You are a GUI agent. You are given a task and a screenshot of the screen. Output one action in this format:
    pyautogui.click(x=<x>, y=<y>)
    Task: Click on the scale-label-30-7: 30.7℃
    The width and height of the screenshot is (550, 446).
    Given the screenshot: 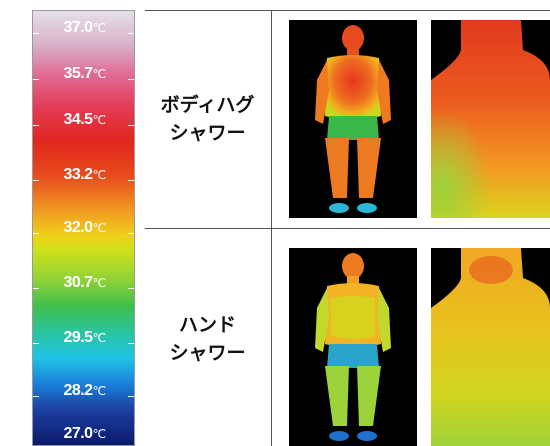 What is the action you would take?
    pyautogui.click(x=84, y=282)
    